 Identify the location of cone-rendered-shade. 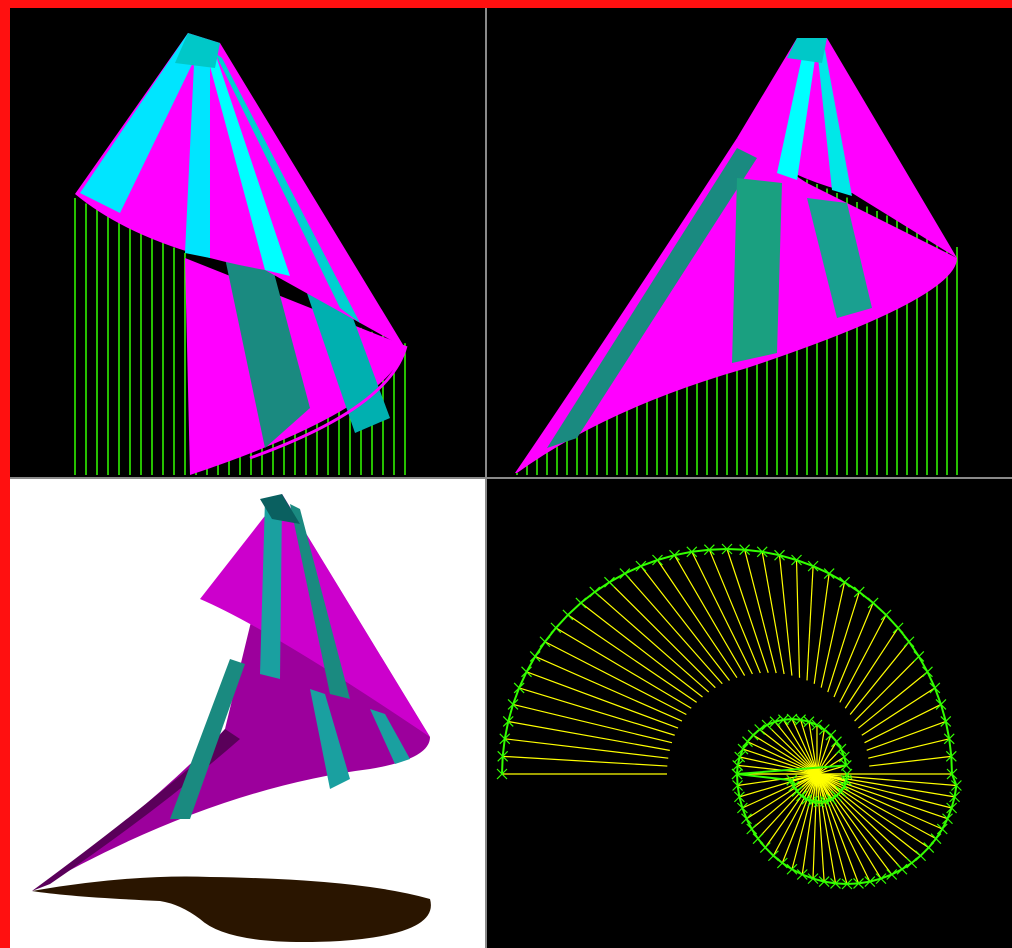
(136, 810).